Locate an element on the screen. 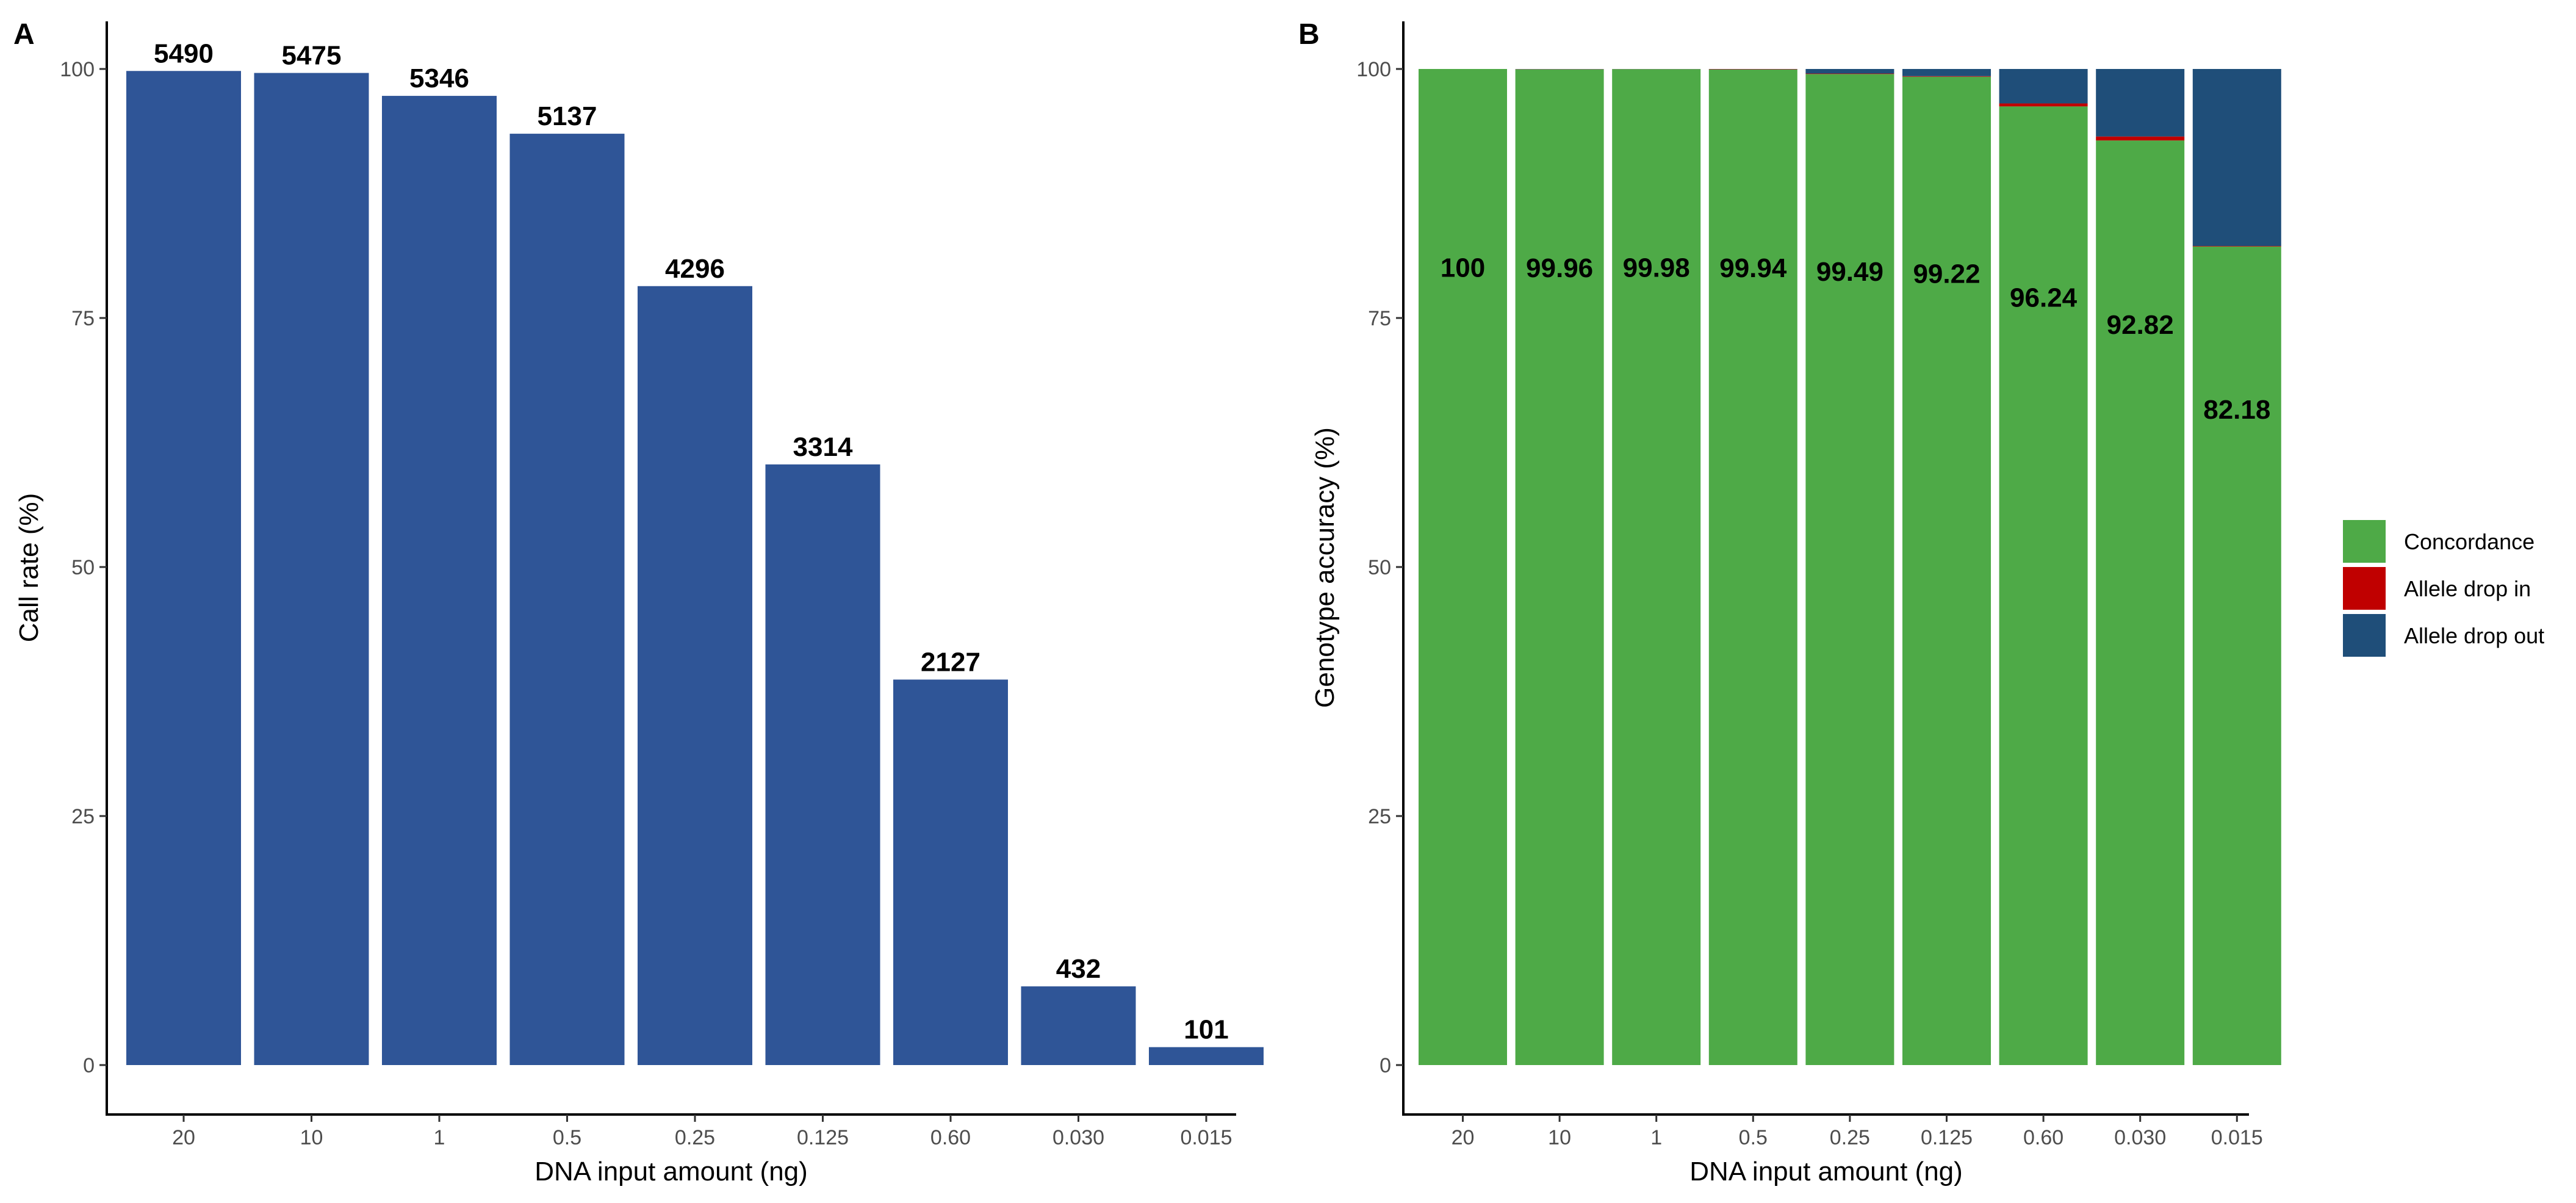 The height and width of the screenshot is (1203, 2576). panel-b-y-ticks: 0 25 50 75 100 is located at coordinates (1379, 567).